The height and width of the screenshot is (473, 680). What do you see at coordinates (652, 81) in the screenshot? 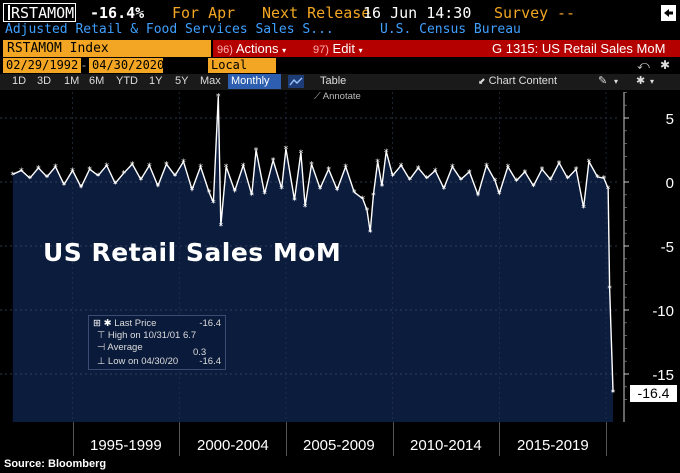
I see `settings-dropdown-icon: ▾` at bounding box center [652, 81].